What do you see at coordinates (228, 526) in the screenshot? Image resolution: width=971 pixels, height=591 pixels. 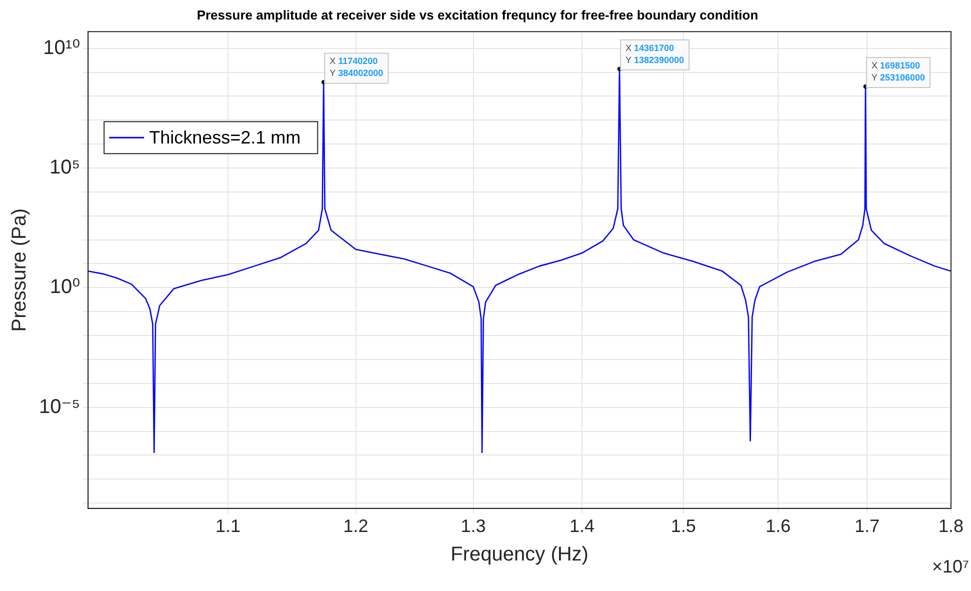 I see `x-tick-label: 1.1` at bounding box center [228, 526].